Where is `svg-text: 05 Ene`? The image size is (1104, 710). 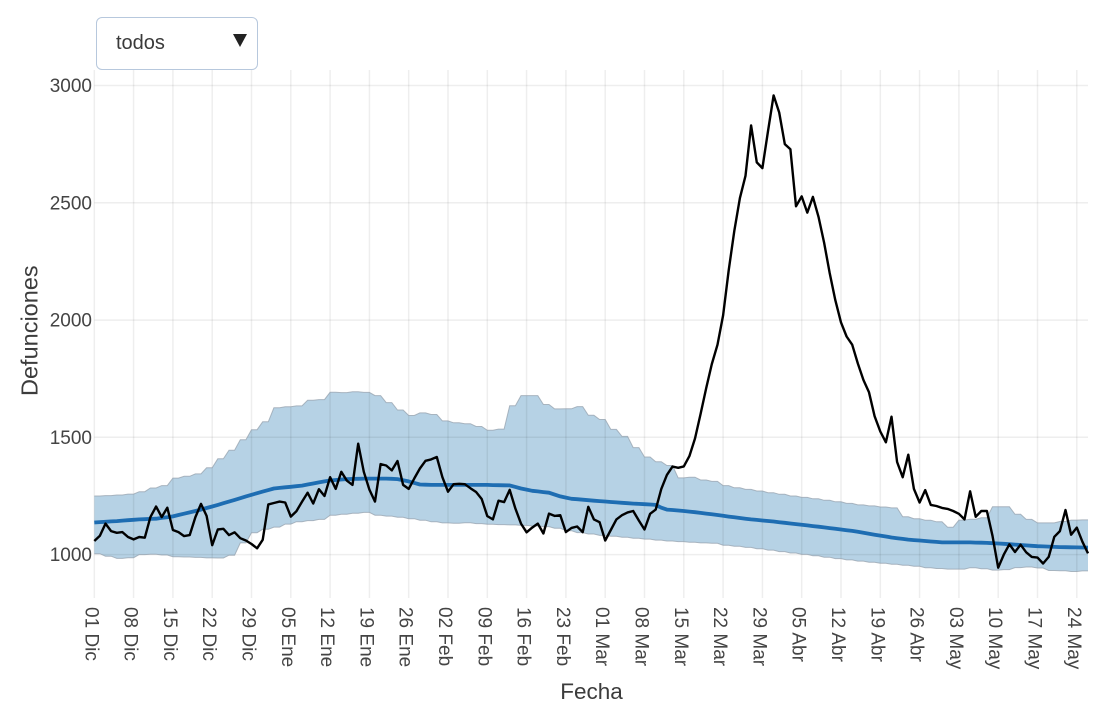 svg-text: 05 Ene is located at coordinates (287, 637).